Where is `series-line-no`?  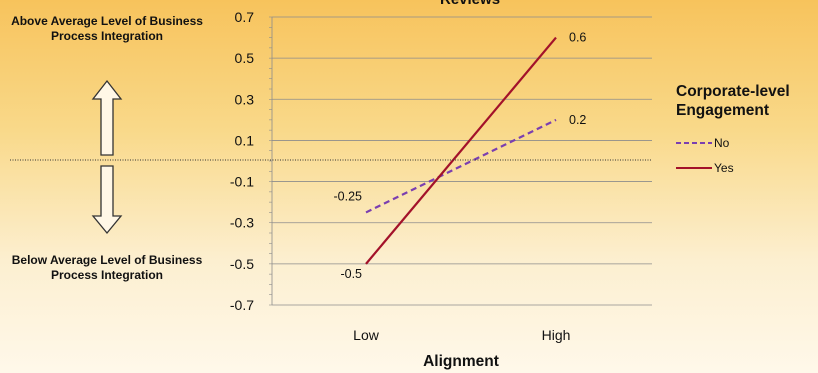
series-line-no is located at coordinates (461, 166).